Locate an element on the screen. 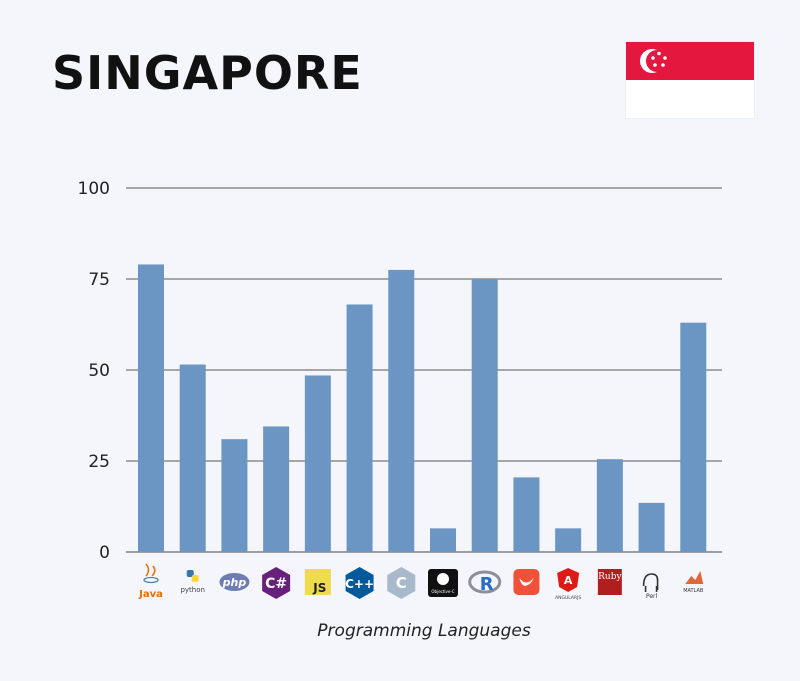 The height and width of the screenshot is (681, 800). svg-text: Java is located at coordinates (150, 594).